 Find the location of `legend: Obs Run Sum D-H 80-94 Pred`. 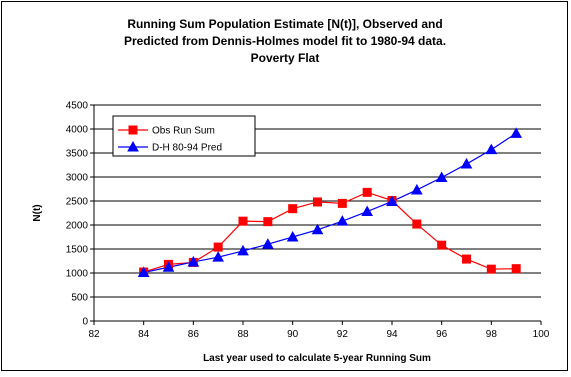

legend: Obs Run Sum D-H 80-94 Pred is located at coordinates (184, 136).